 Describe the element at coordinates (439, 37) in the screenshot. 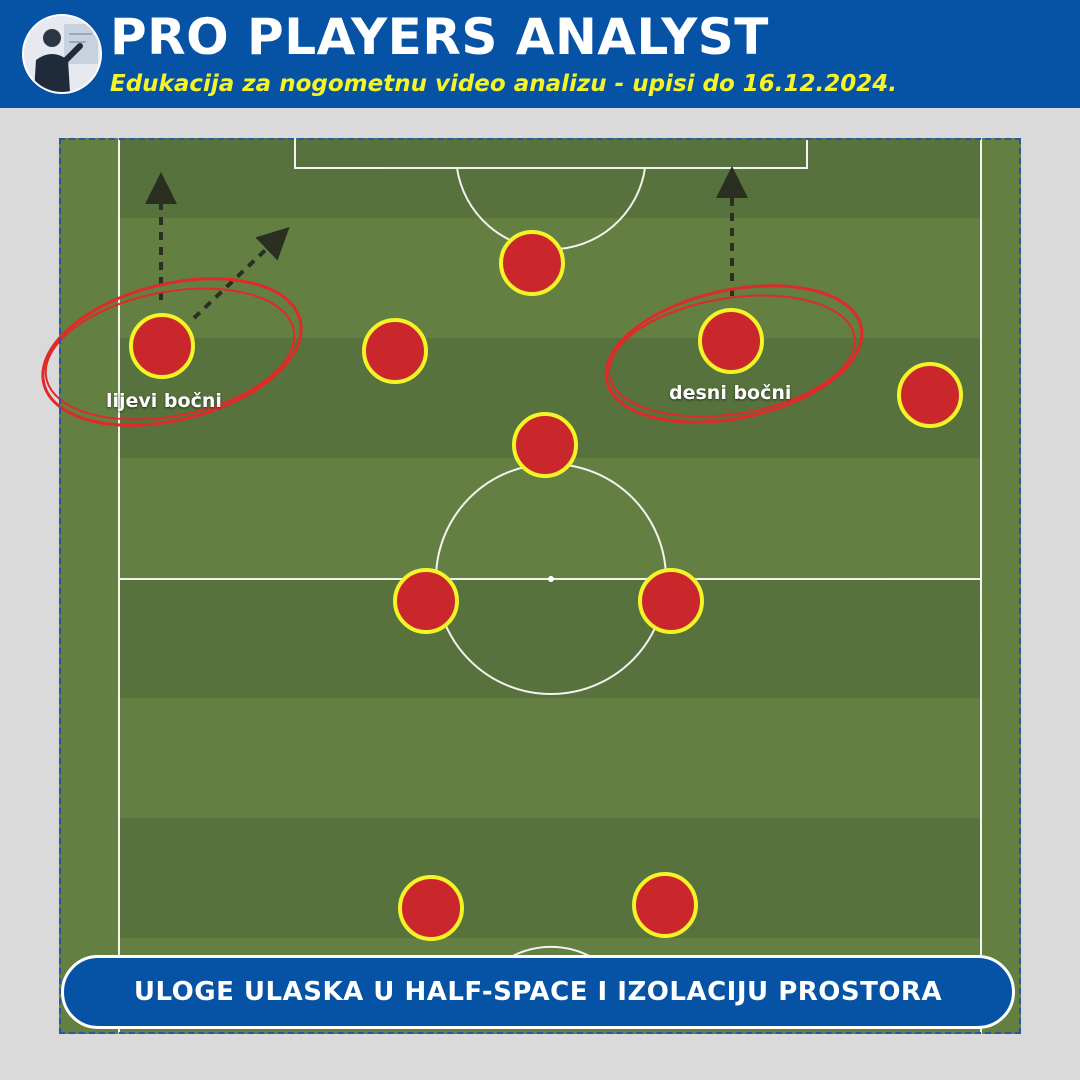

I see `page-title: PRO PLAYERS ANALYST` at that location.